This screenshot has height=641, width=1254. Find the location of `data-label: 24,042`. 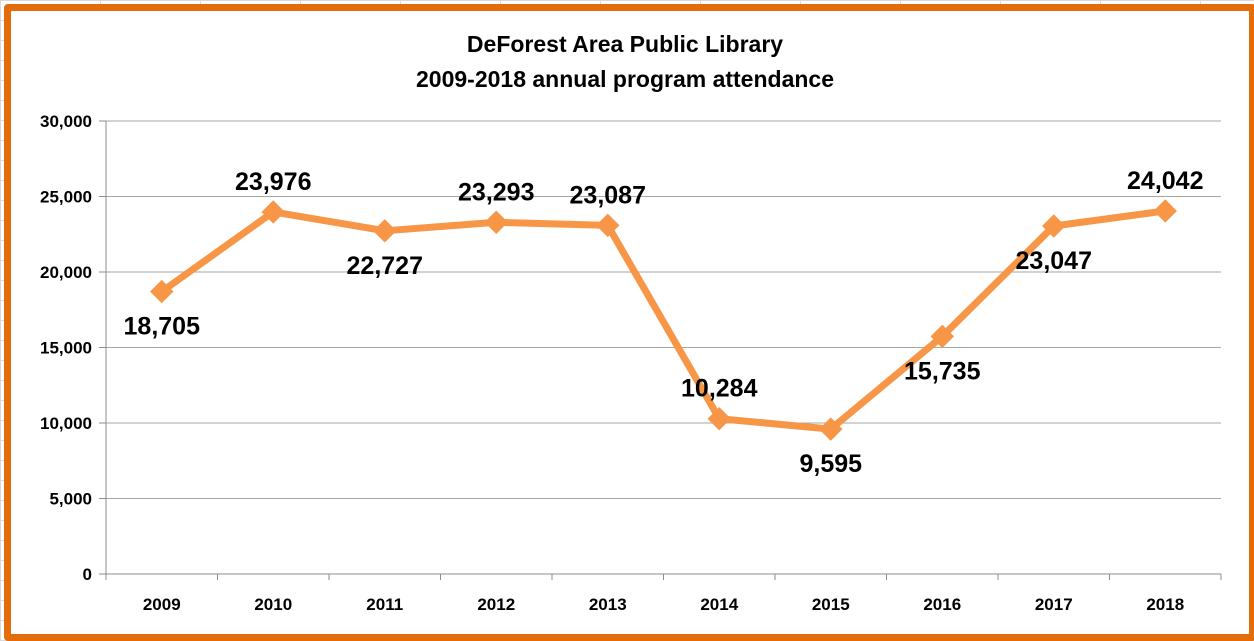

data-label: 24,042 is located at coordinates (1165, 181).